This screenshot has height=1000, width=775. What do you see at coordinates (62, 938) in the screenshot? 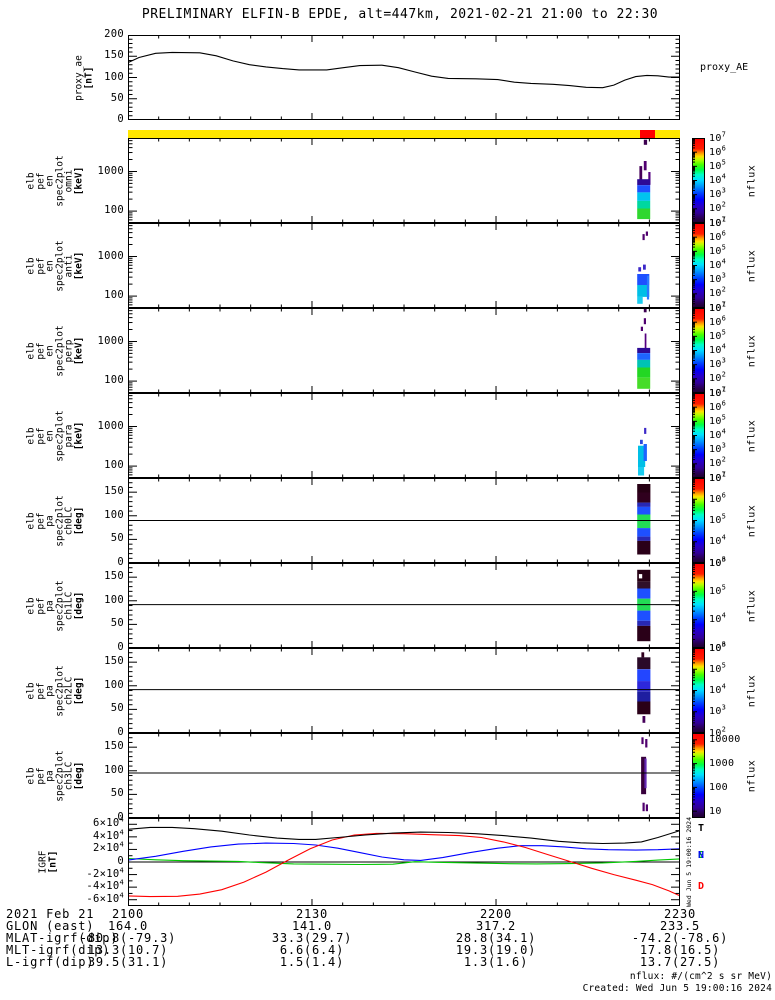
I see `ephemeris-row-label: MLAT-igrf(dip)` at bounding box center [62, 938].